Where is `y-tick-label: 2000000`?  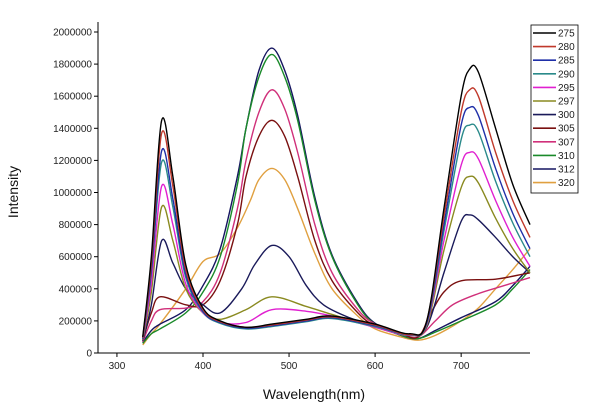
y-tick-label: 2000000 is located at coordinates (72, 33).